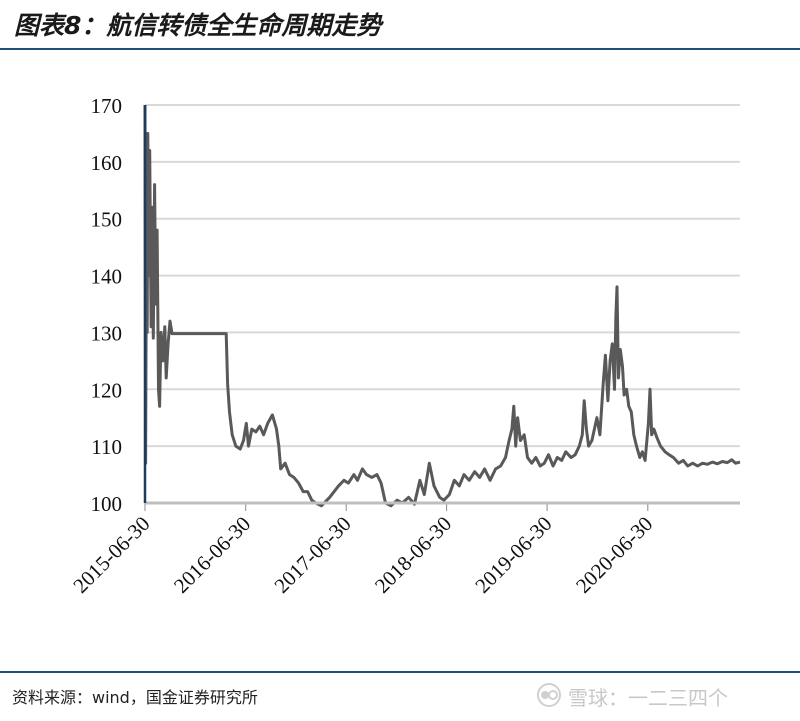 This screenshot has height=721, width=800. I want to click on x-tick-label: 2016-06-30, so click(212, 555).